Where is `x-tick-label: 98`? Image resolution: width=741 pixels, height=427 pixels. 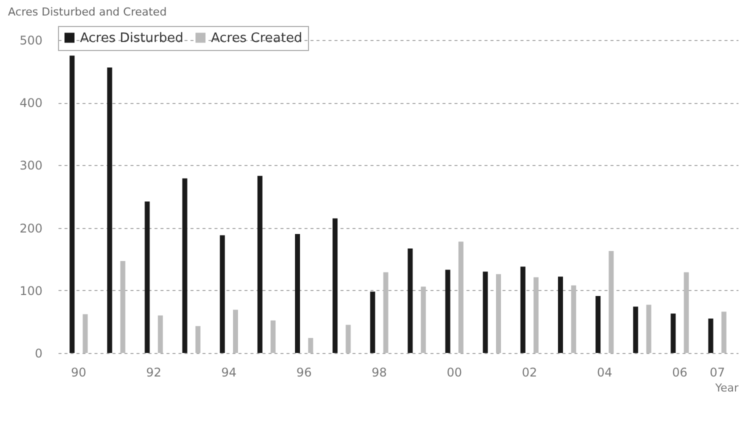
x-tick-label: 98 is located at coordinates (379, 373).